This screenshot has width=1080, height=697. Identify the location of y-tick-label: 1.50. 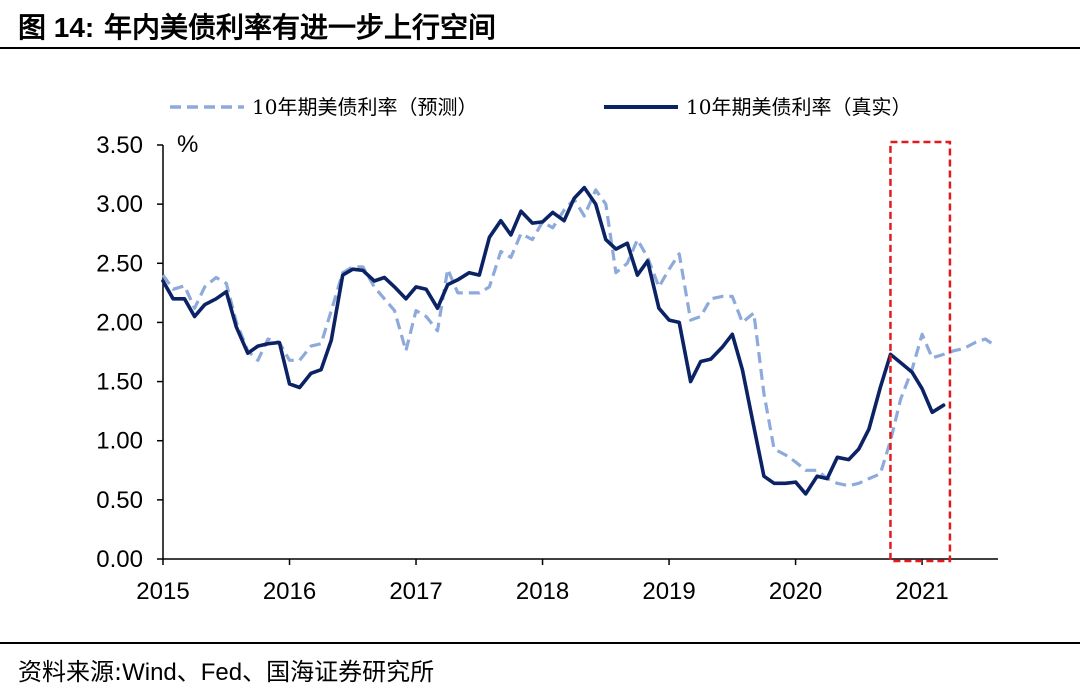
(119, 382).